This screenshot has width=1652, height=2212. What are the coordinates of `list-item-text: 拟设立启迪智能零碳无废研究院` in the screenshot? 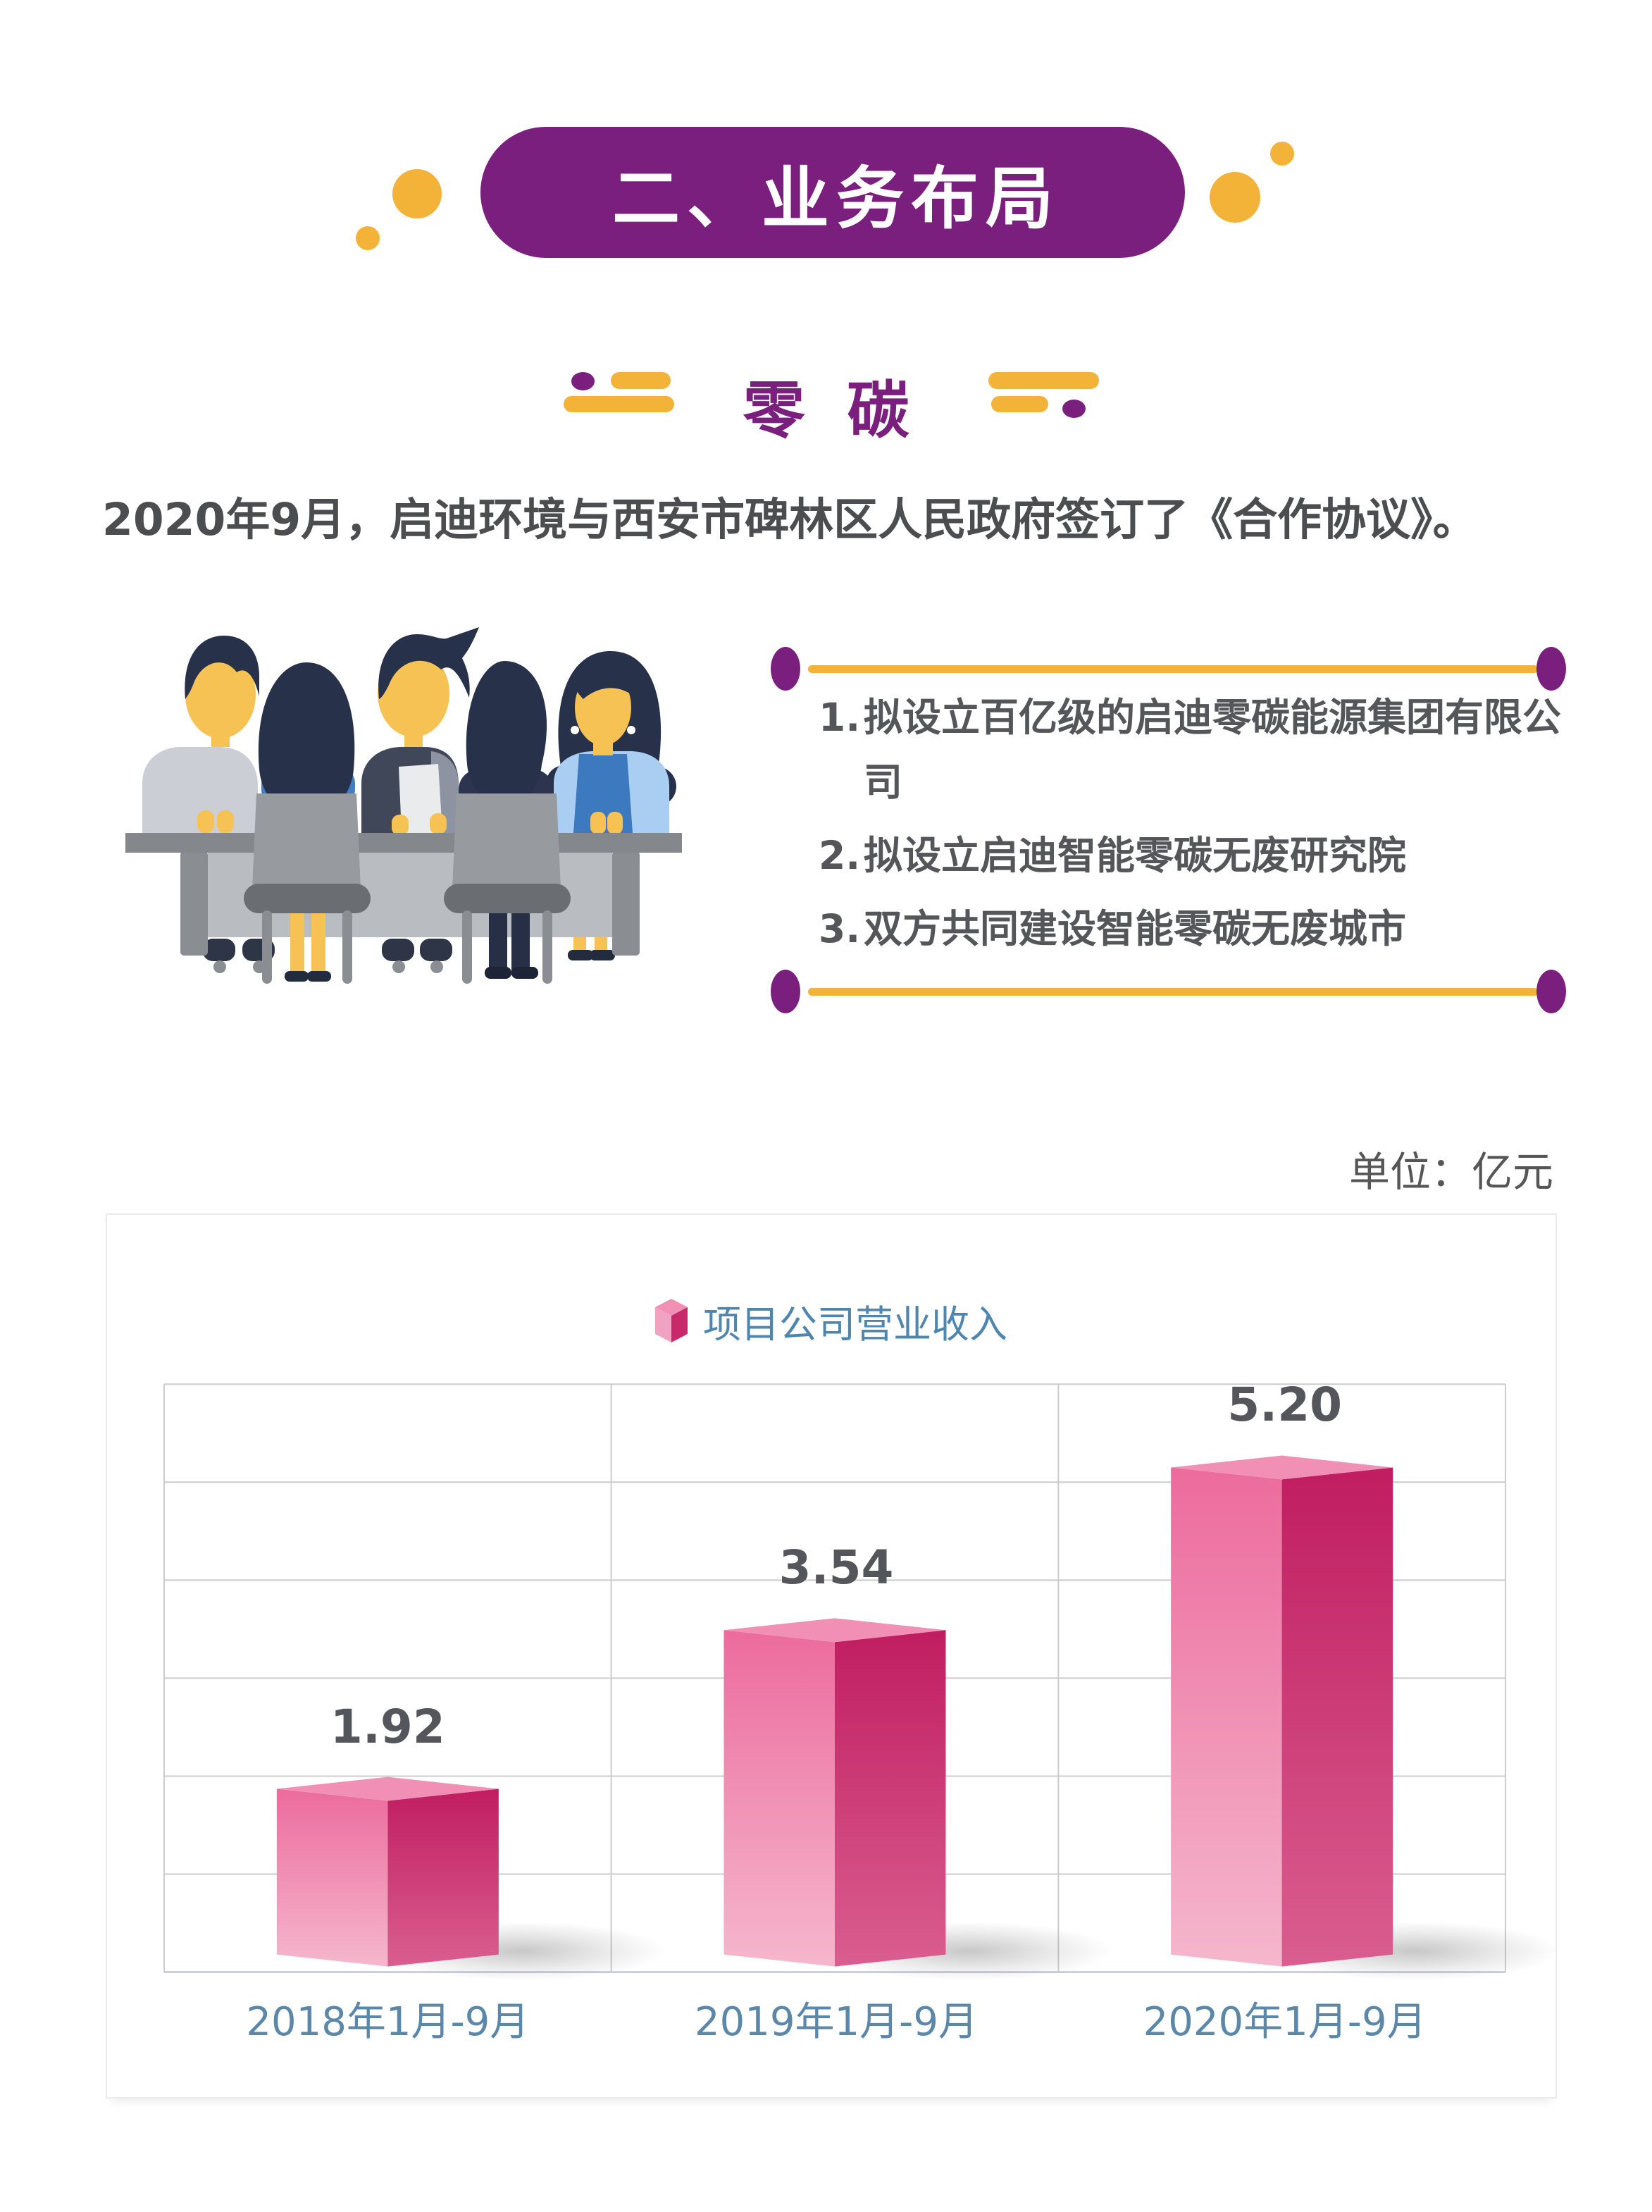 It's located at (1135, 855).